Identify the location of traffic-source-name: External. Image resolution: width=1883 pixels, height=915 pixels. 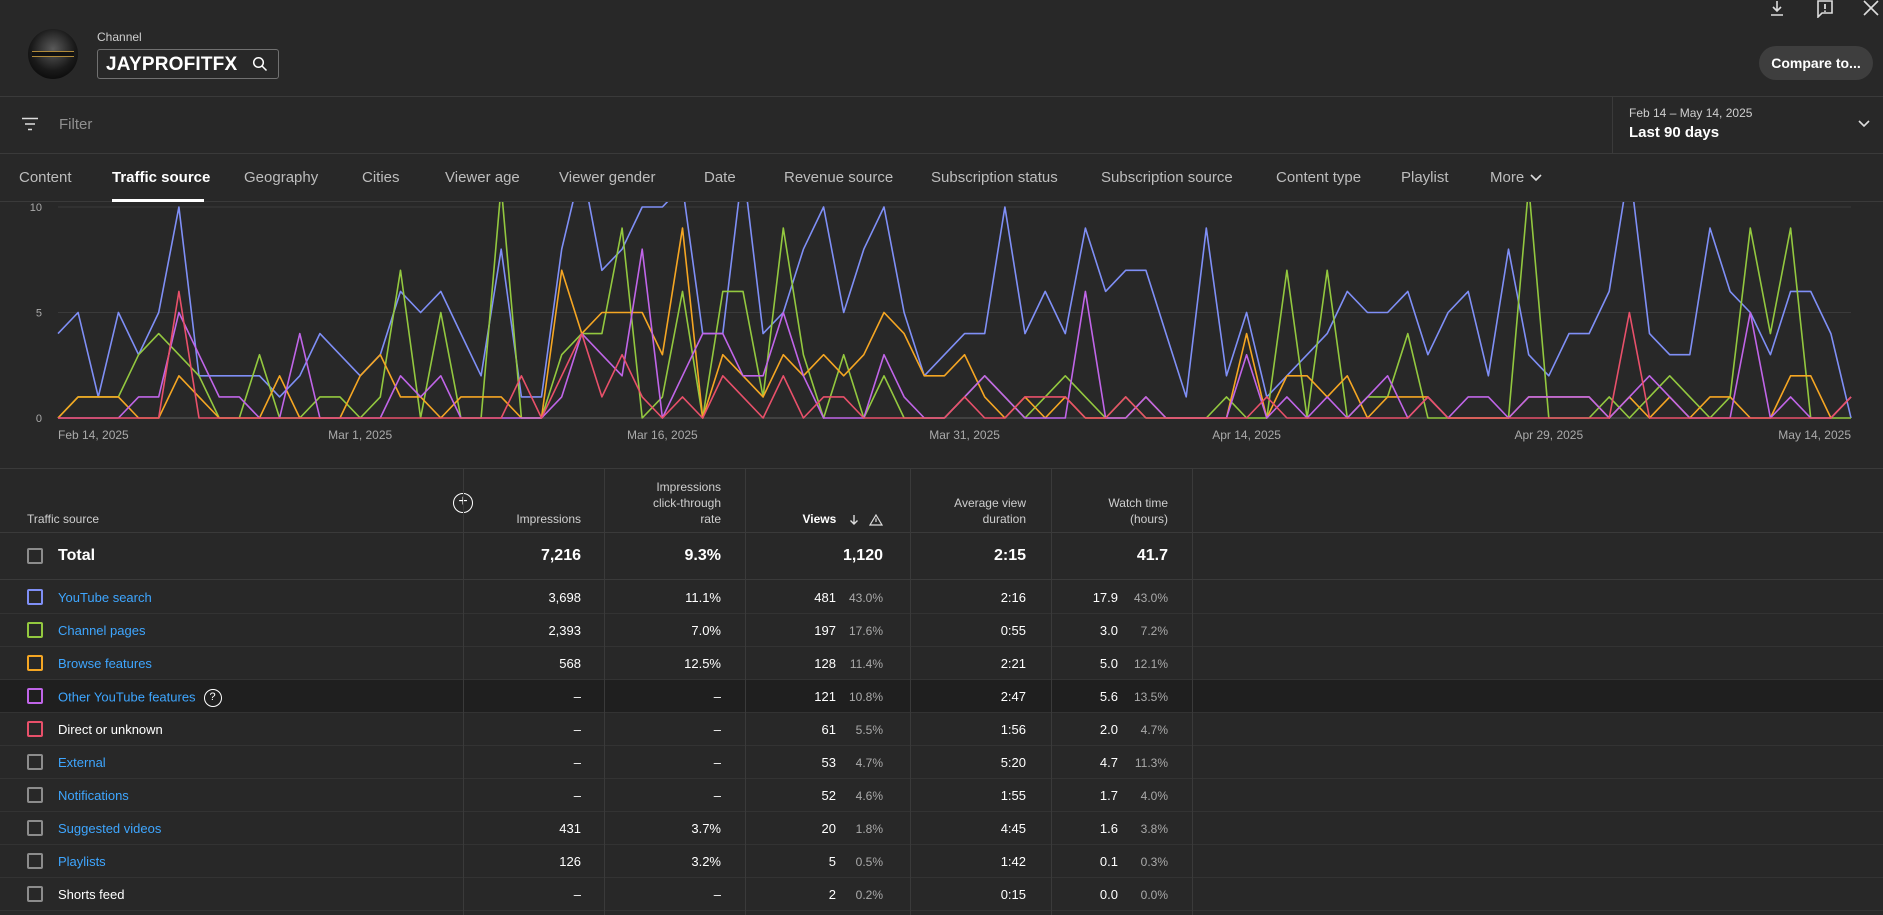
(82, 762).